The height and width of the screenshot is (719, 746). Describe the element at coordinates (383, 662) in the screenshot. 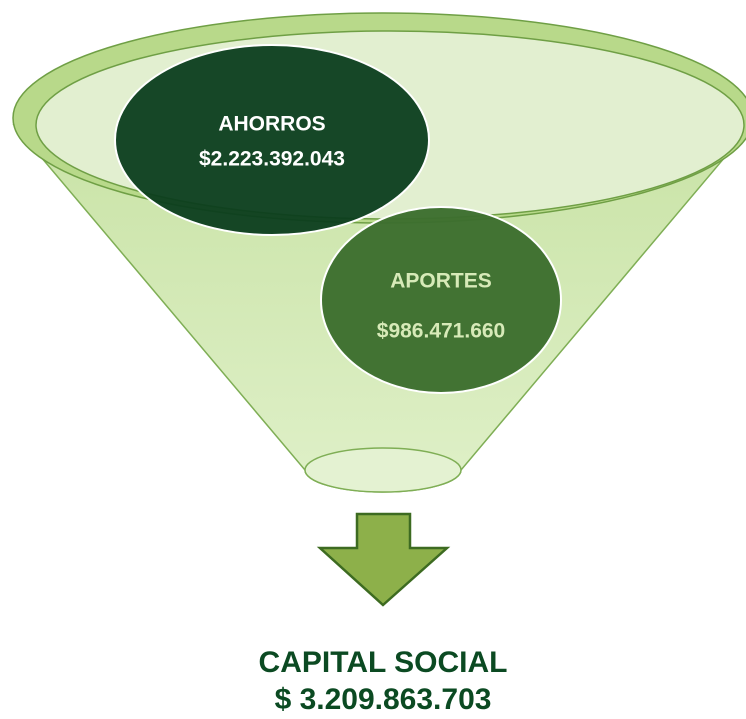

I see `result-label: CAPITAL SOCIAL` at that location.